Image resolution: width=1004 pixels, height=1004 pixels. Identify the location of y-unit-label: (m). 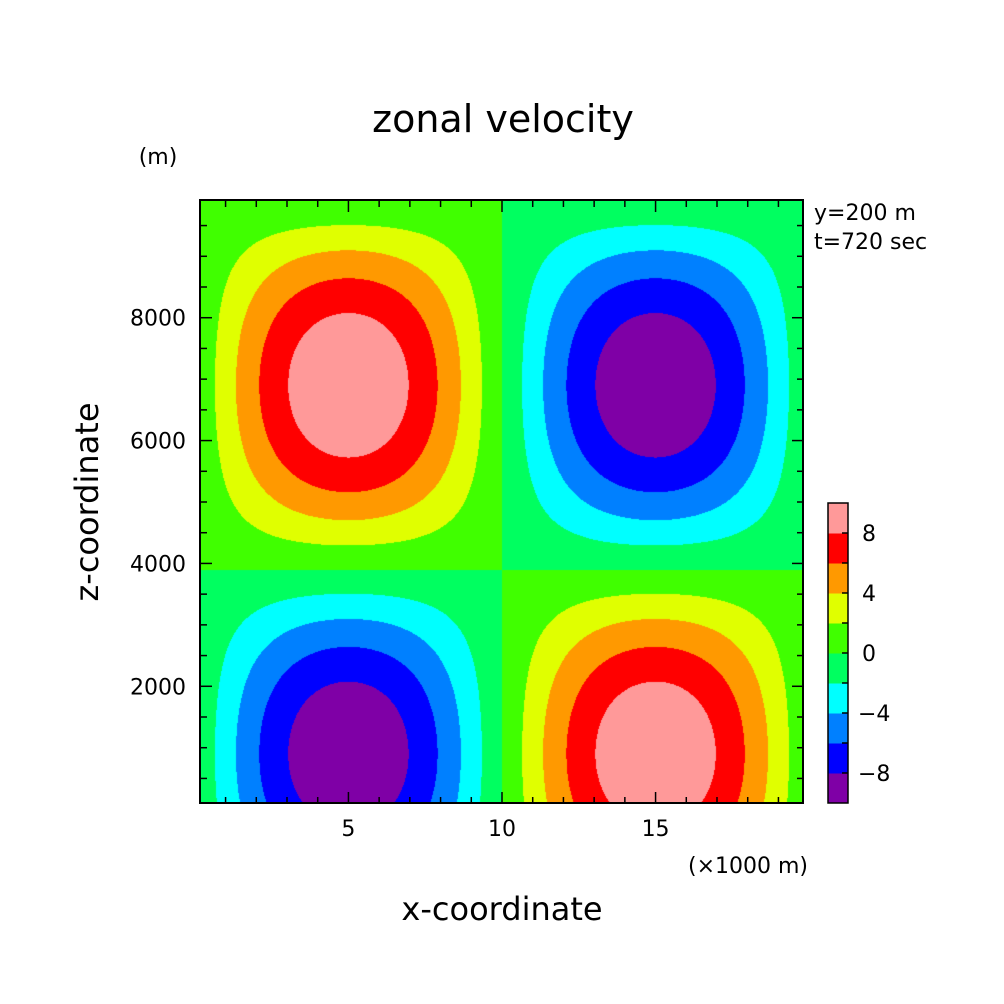
(158, 157).